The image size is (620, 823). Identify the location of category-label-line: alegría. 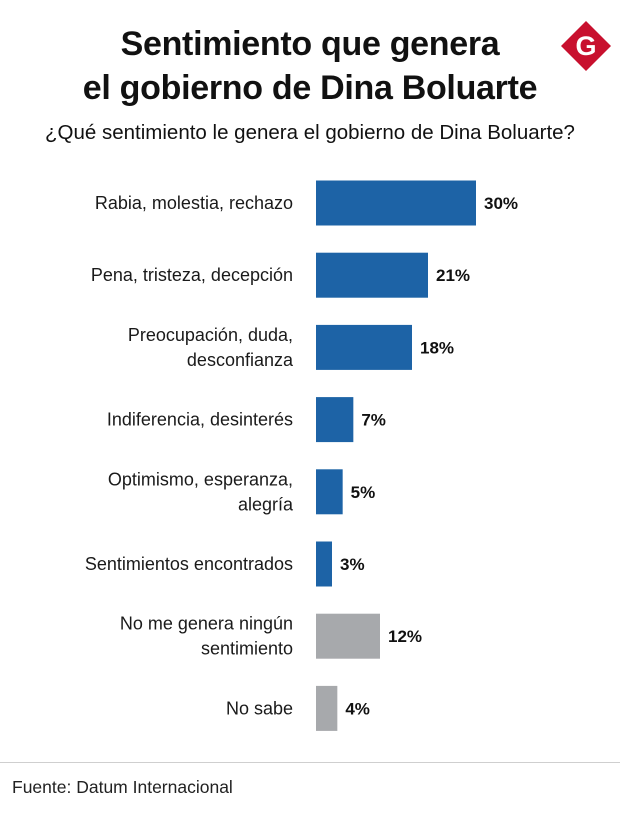
(266, 504).